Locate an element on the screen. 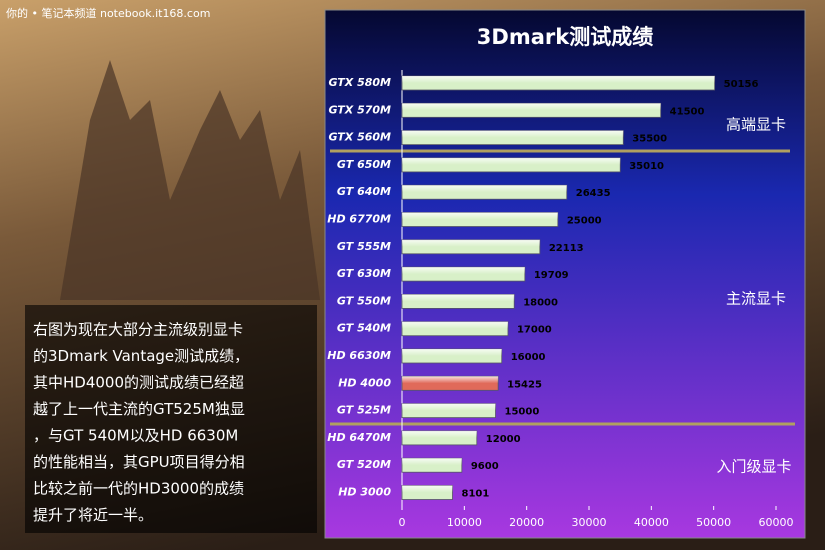 The image size is (825, 550). value-label: 19709 is located at coordinates (551, 275).